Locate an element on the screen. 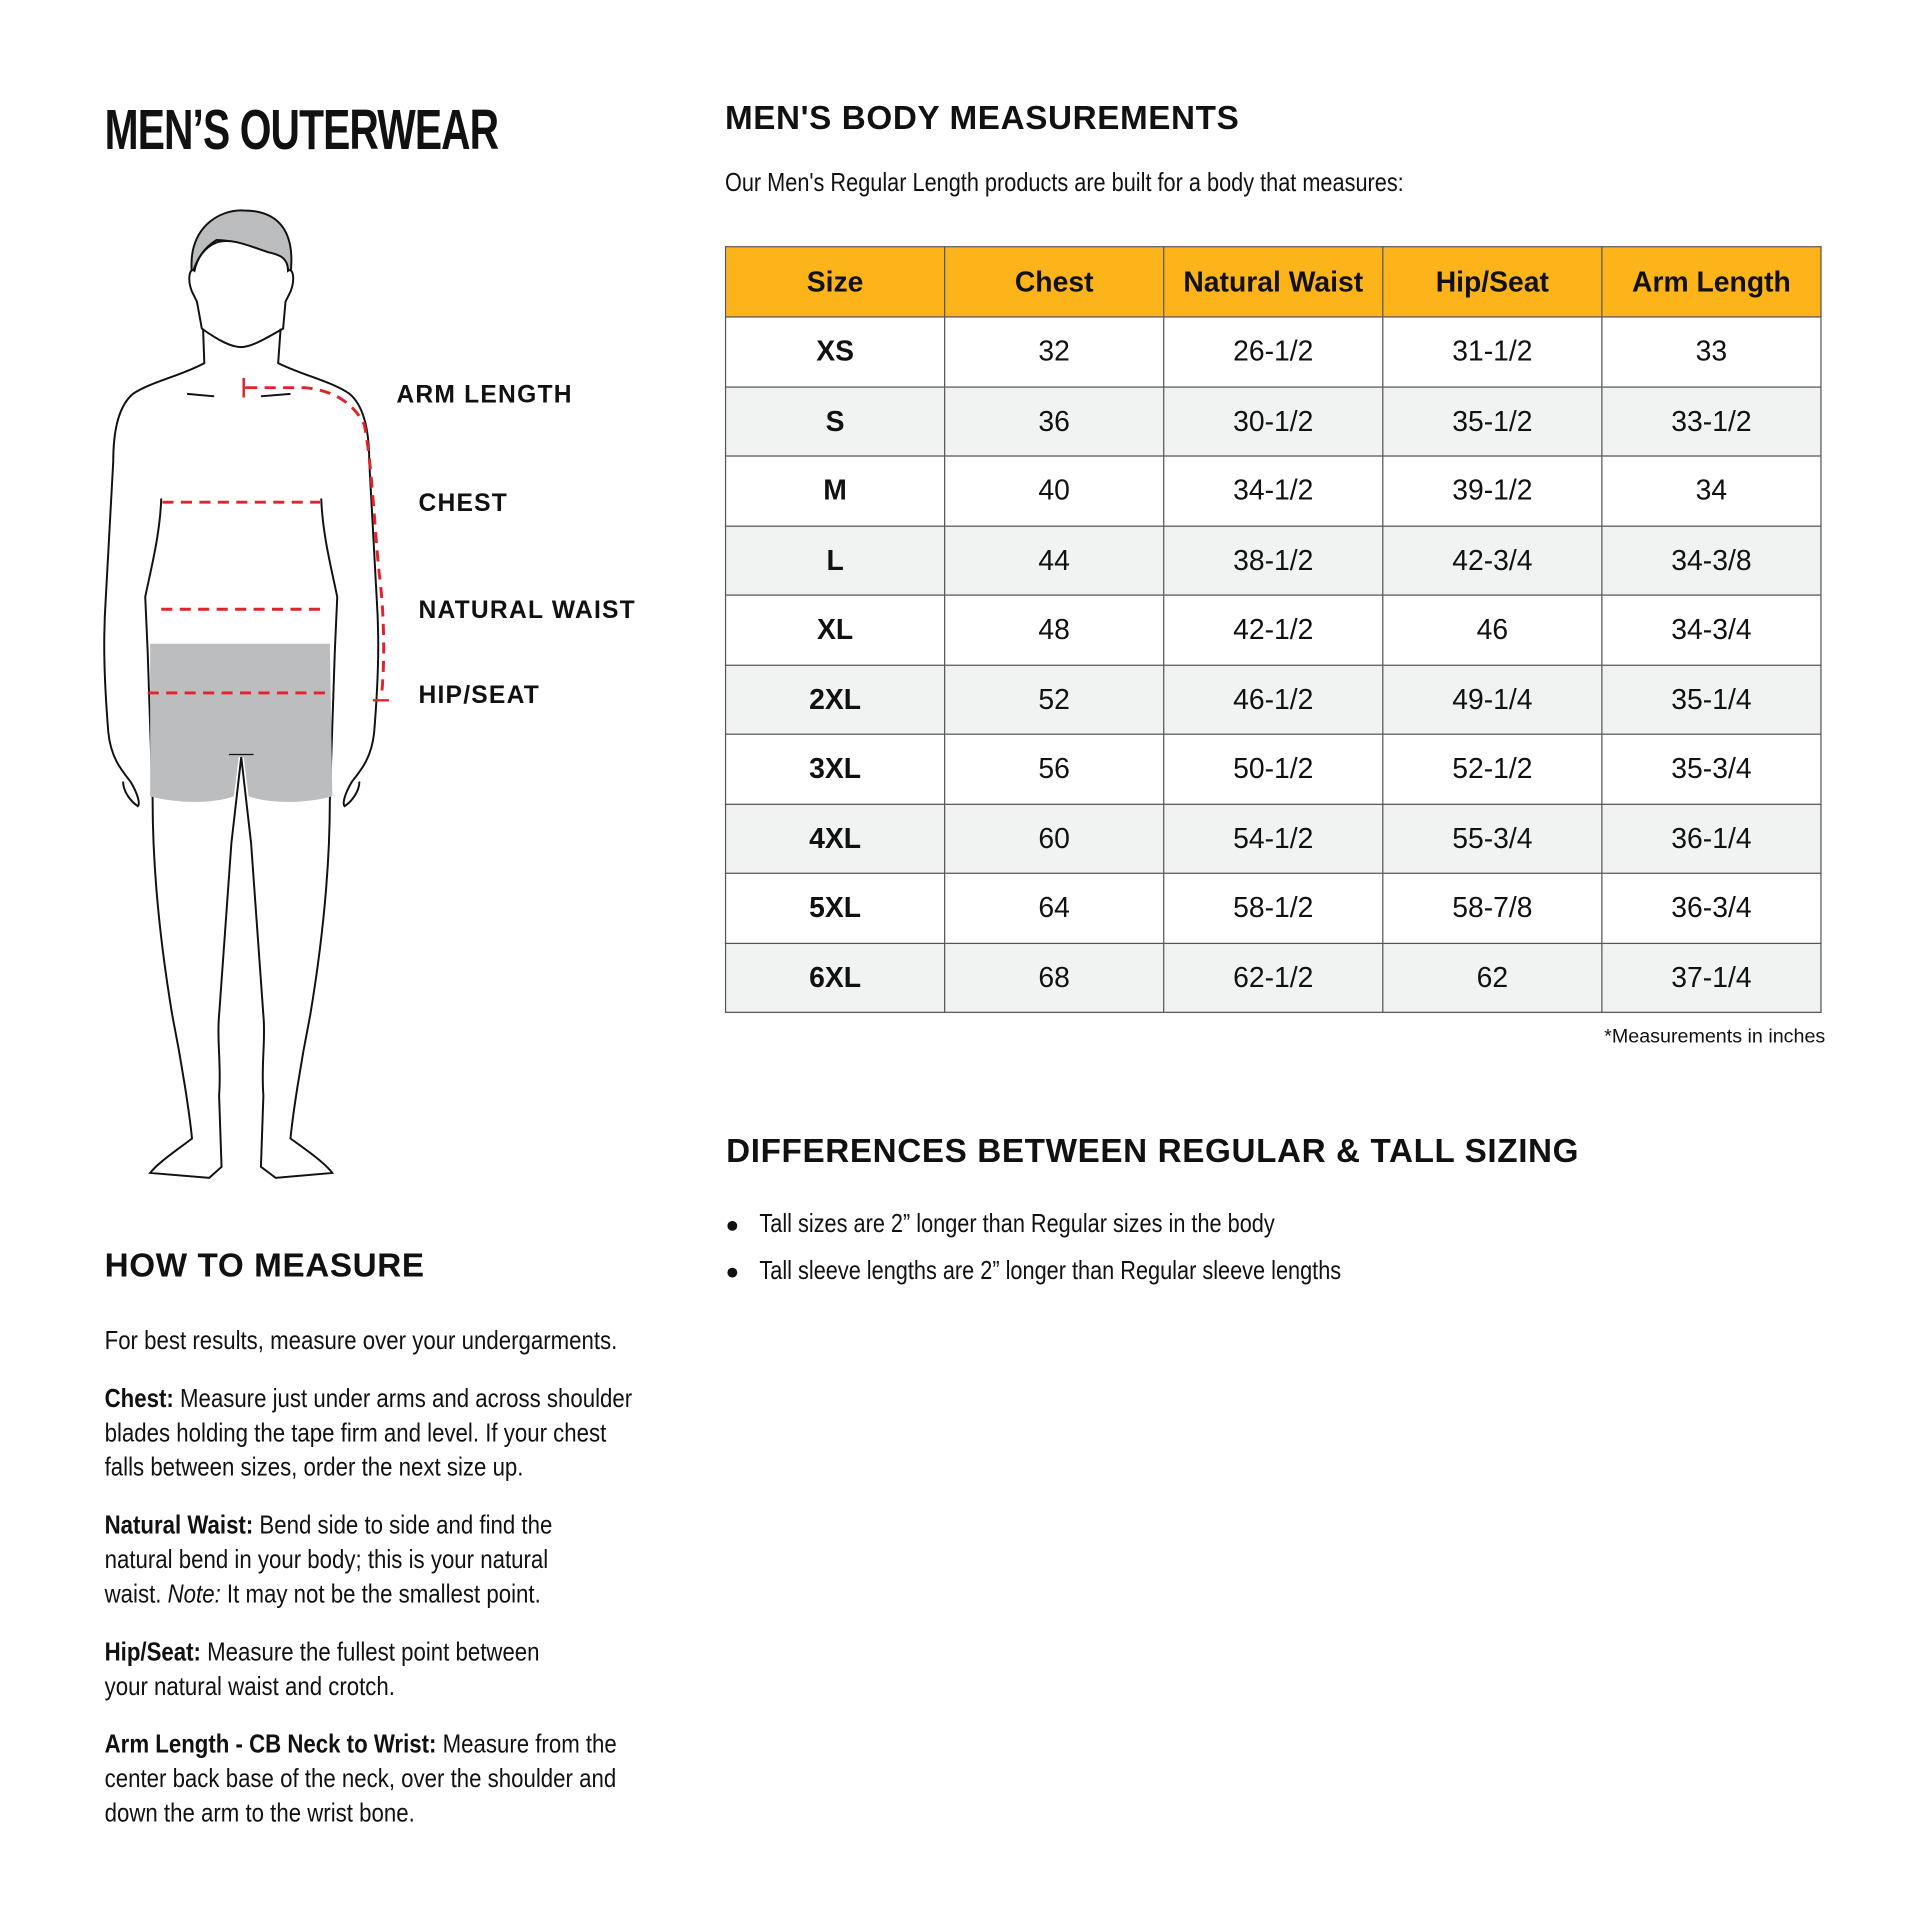  value-cell: 34-3/8 is located at coordinates (1711, 560).